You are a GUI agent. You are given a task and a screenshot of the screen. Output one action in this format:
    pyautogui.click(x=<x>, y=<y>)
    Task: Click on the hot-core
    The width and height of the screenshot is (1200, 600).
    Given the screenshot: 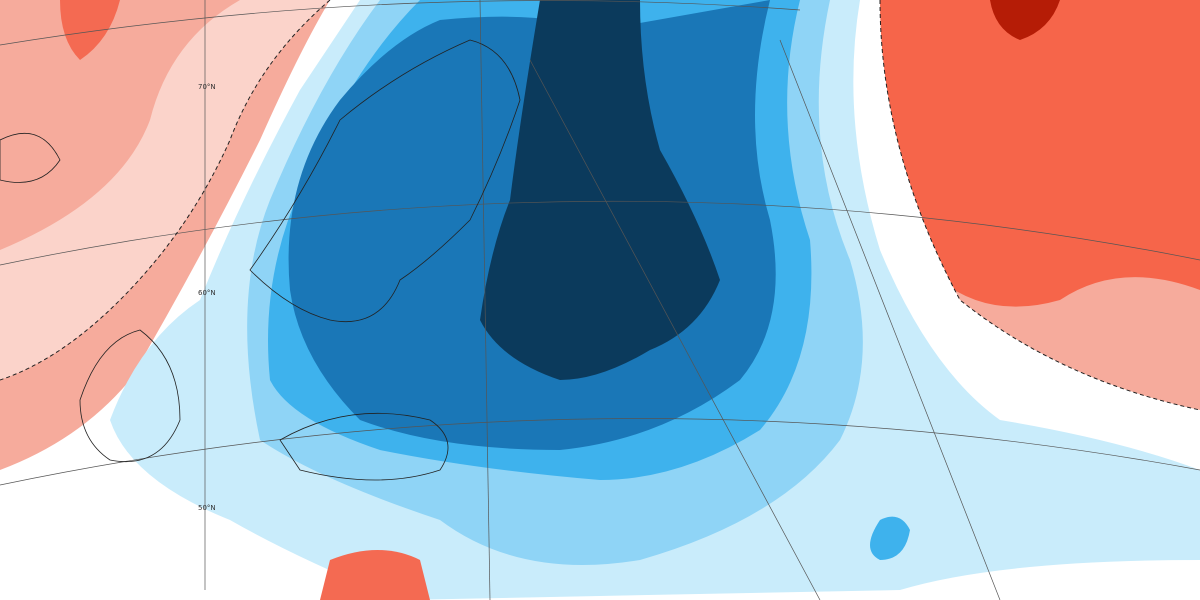 What is the action you would take?
    pyautogui.click(x=1025, y=20)
    